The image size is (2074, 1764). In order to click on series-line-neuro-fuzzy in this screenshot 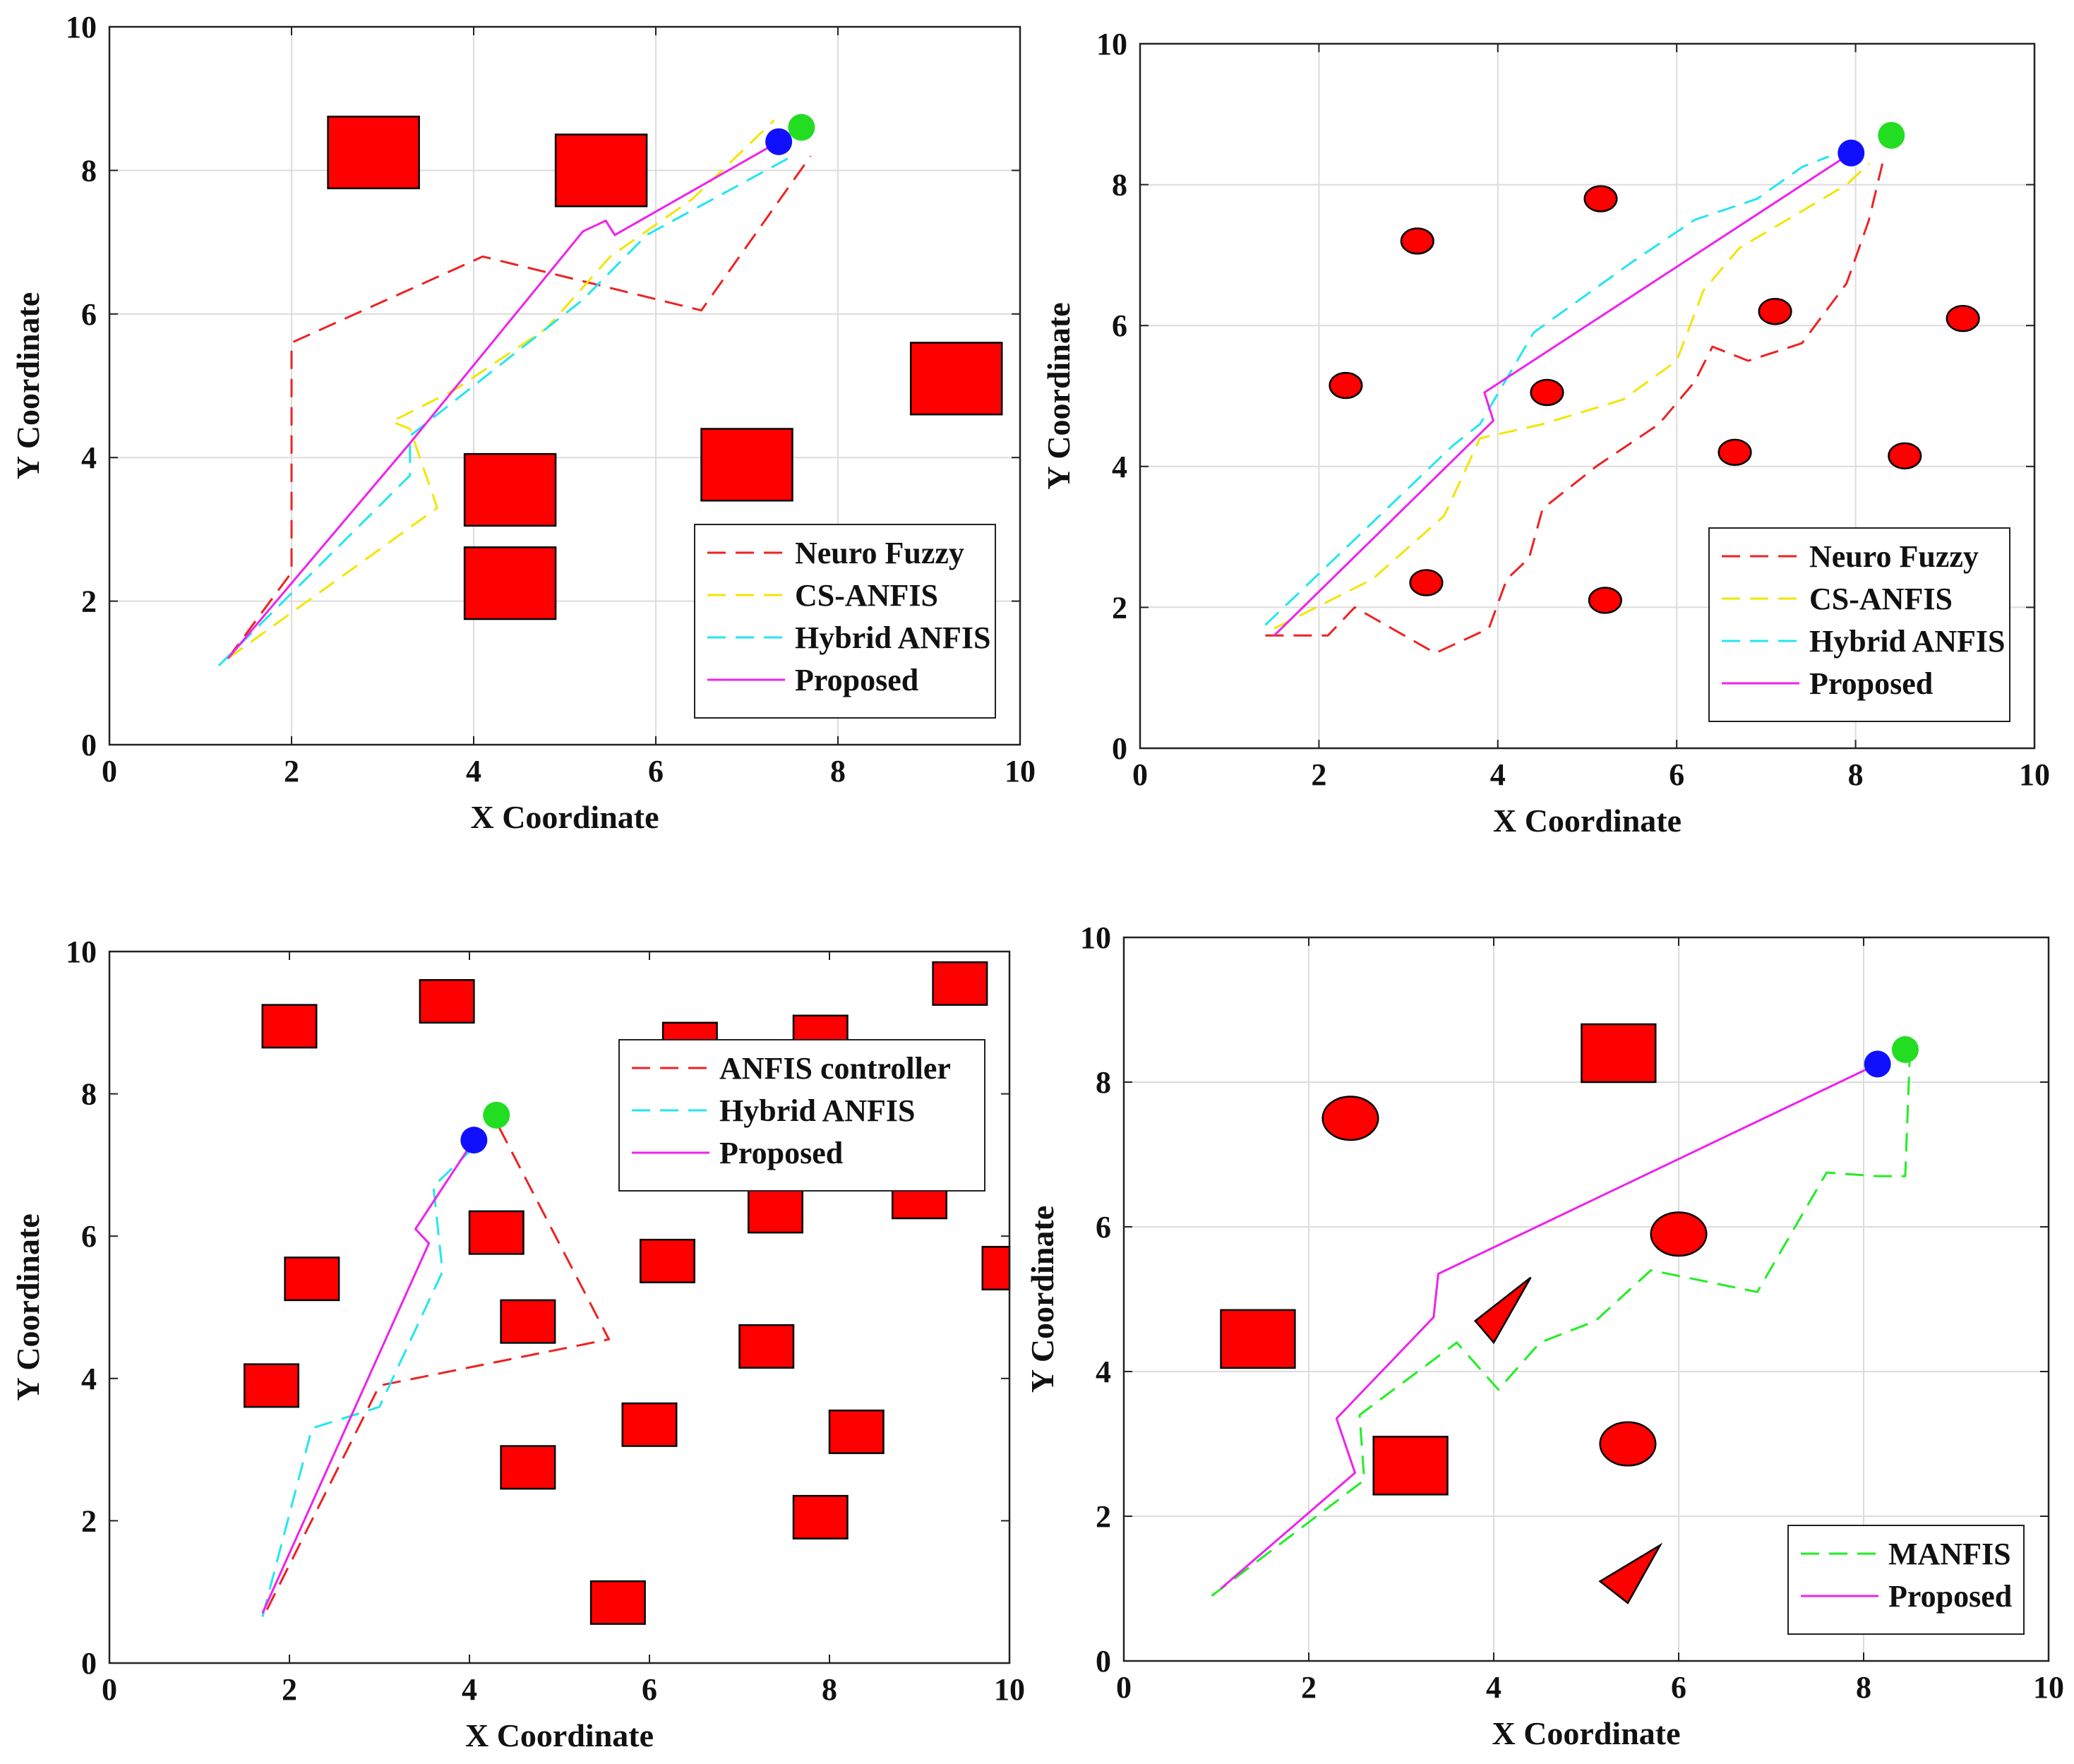, I will do `click(1574, 409)`.